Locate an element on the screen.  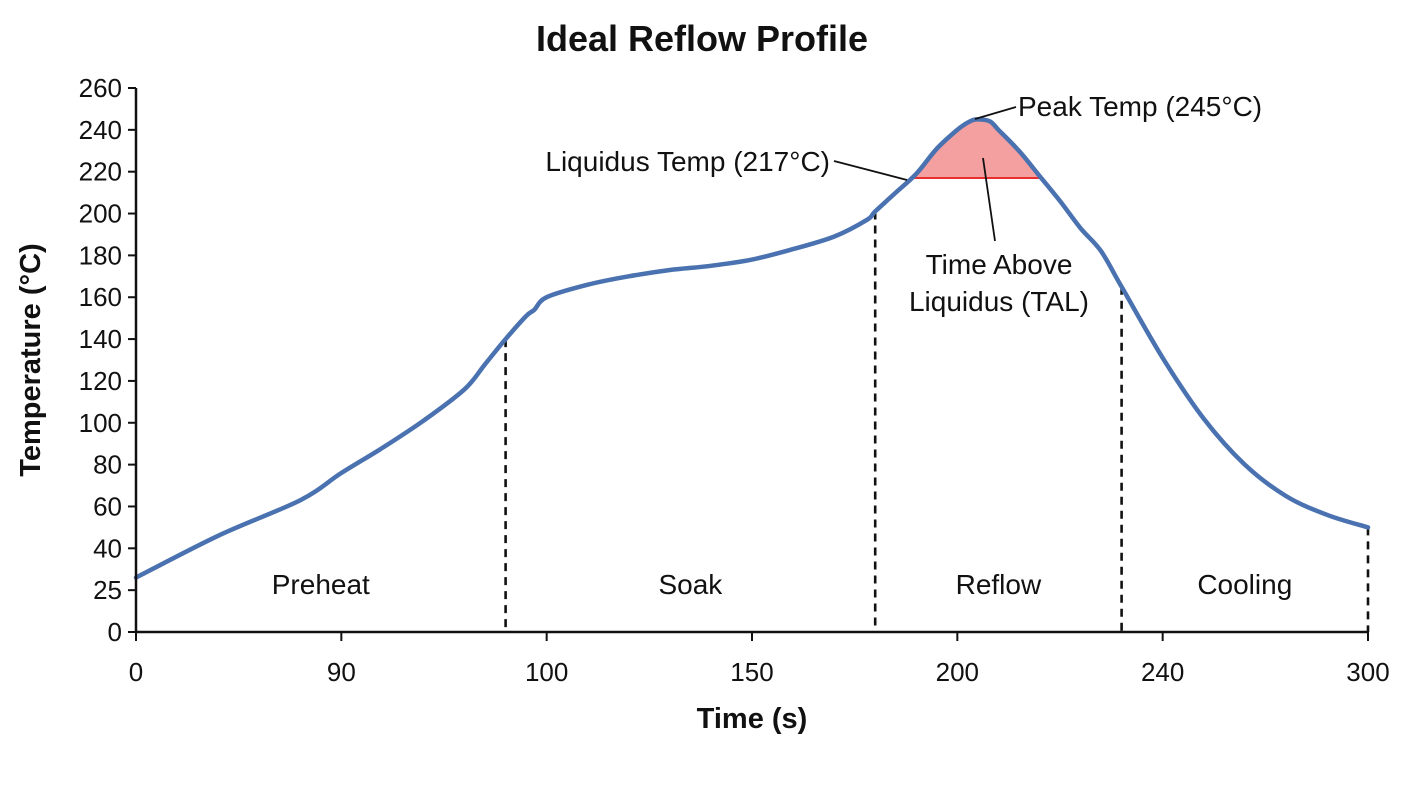
y-tick-label: 160 is located at coordinates (100, 297).